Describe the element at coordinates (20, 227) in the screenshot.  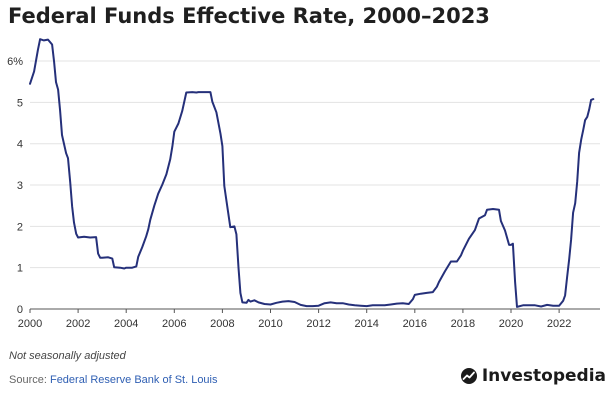
I see `y-tick-label: 2` at that location.